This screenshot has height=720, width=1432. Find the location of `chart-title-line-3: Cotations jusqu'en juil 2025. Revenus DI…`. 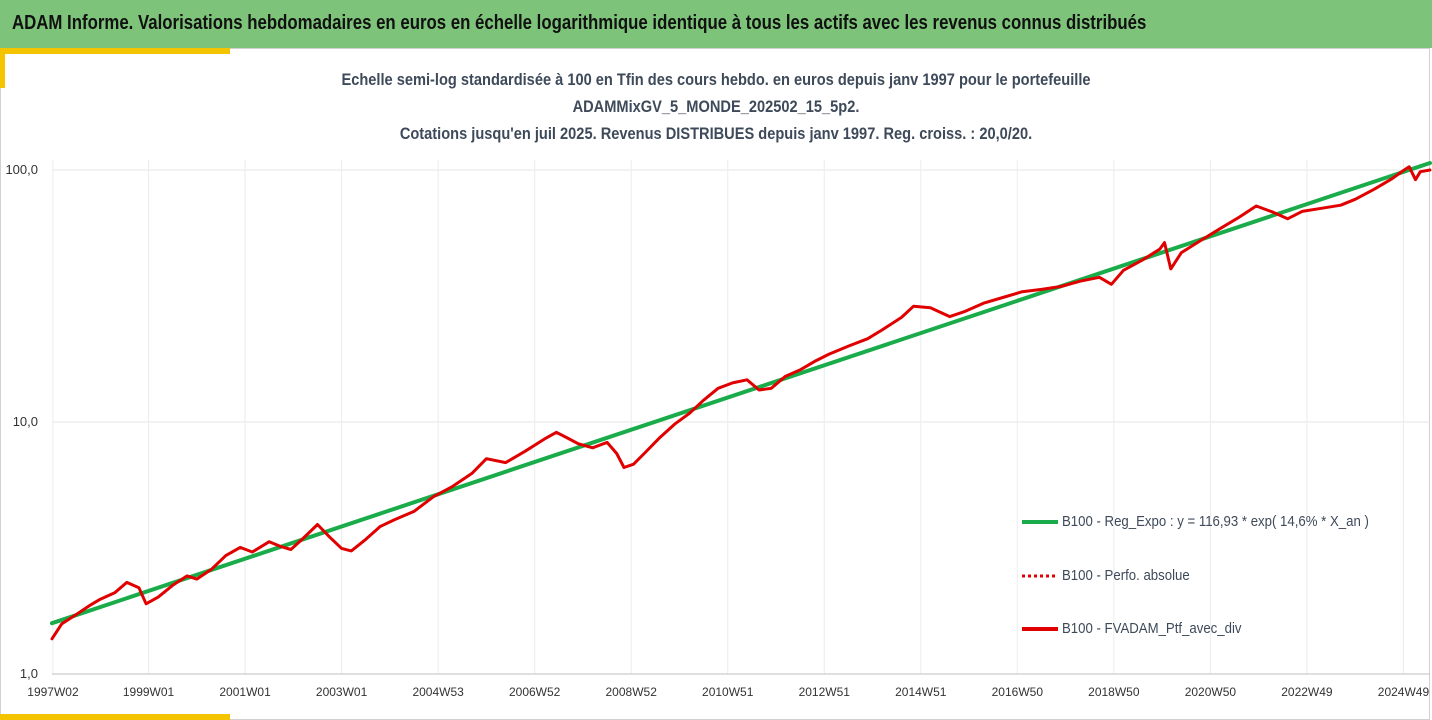

chart-title-line-3: Cotations jusqu'en juil 2025. Revenus DI… is located at coordinates (716, 133).